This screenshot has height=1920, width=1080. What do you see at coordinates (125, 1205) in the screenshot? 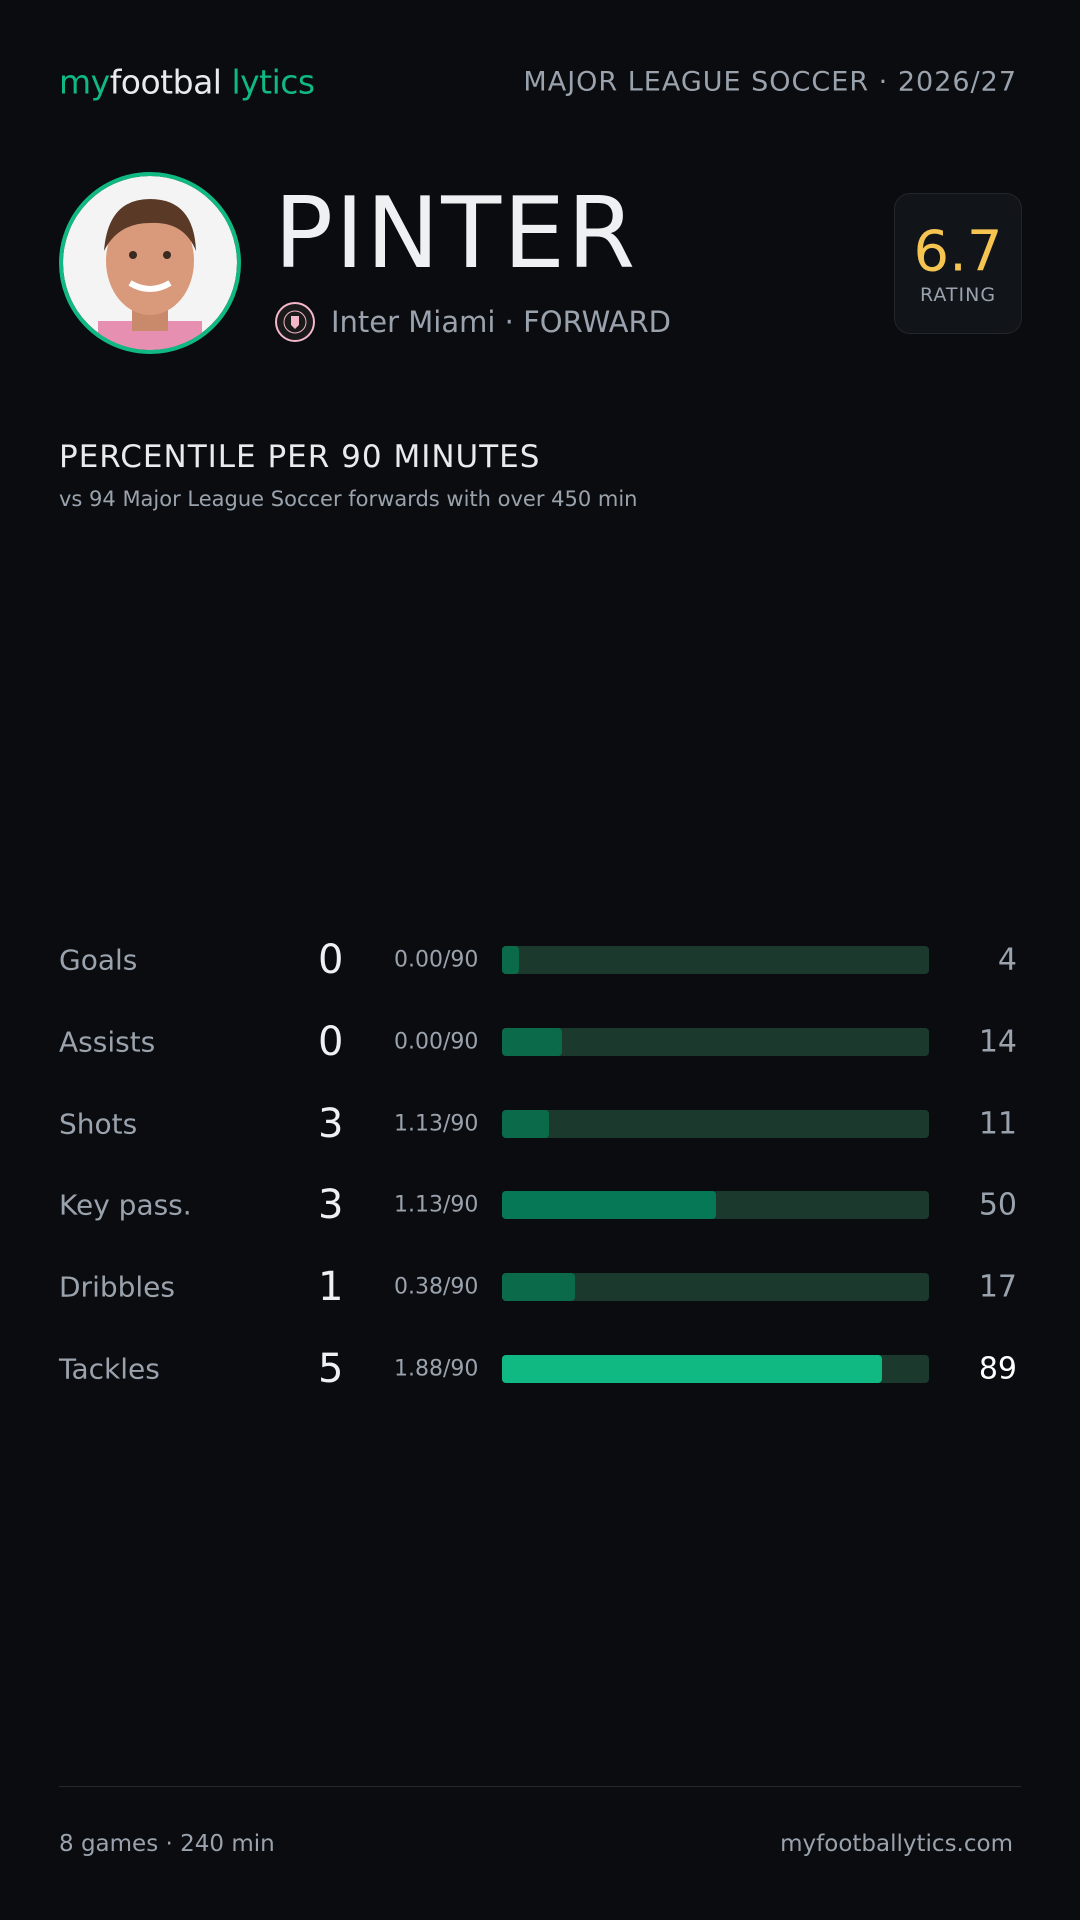
I see `stat-label: Key pass.` at bounding box center [125, 1205].